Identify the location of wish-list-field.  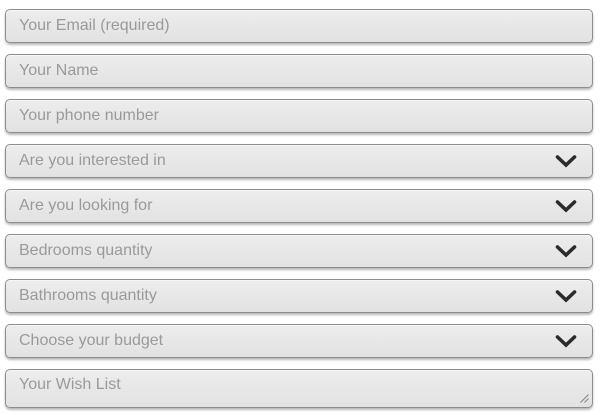
(299, 388).